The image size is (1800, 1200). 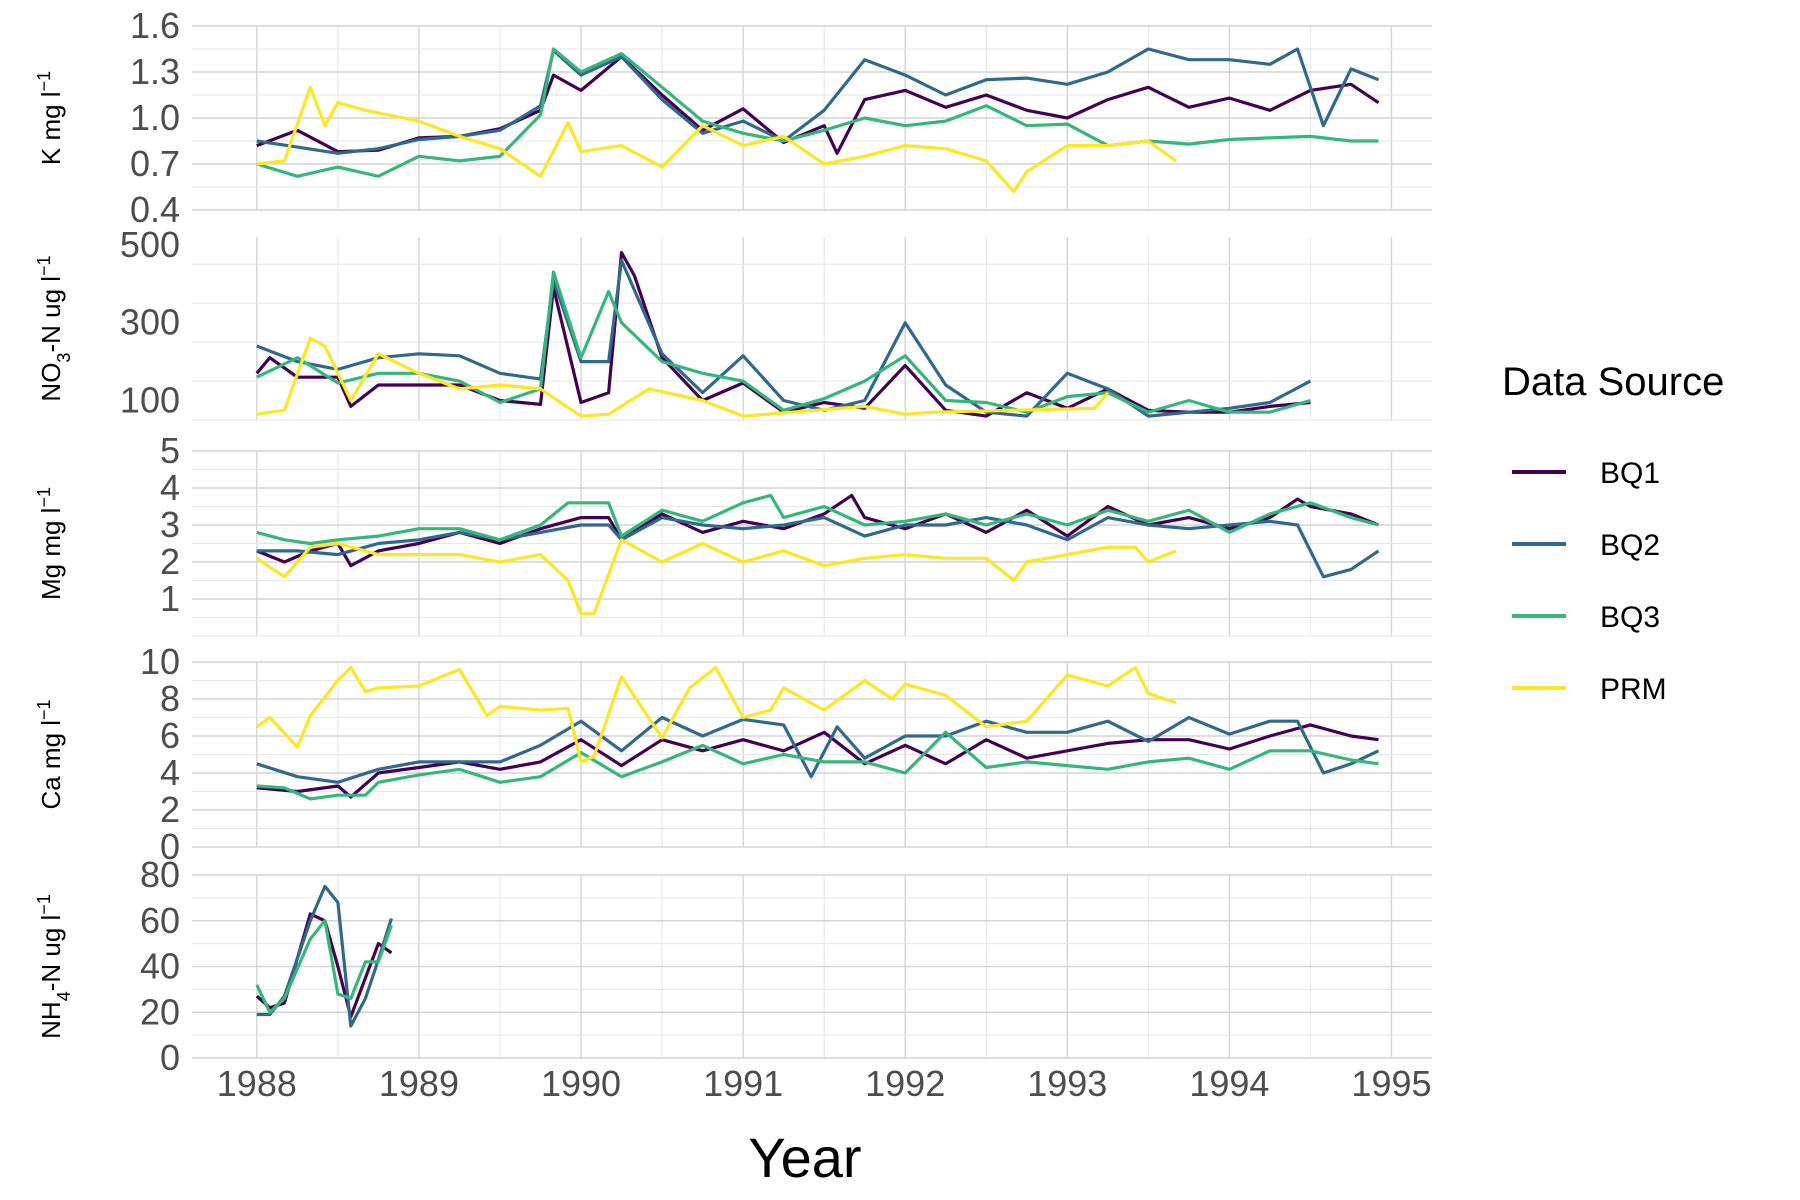 I want to click on y-tick-label: 60, so click(x=160, y=920).